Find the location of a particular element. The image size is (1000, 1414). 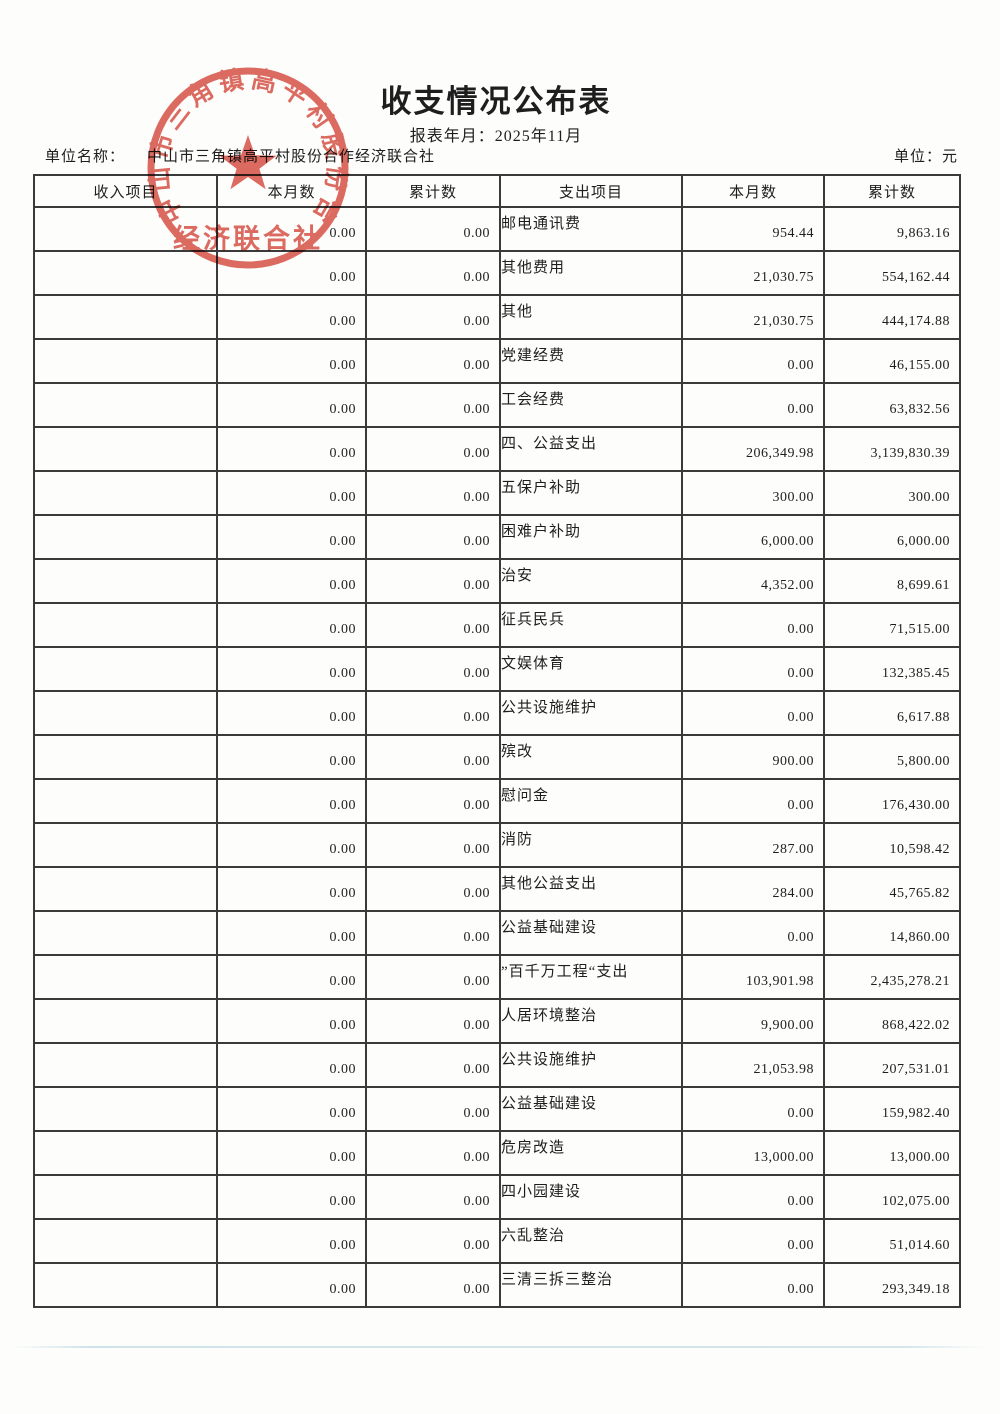

expense-month-cell: 954.44 is located at coordinates (753, 229).